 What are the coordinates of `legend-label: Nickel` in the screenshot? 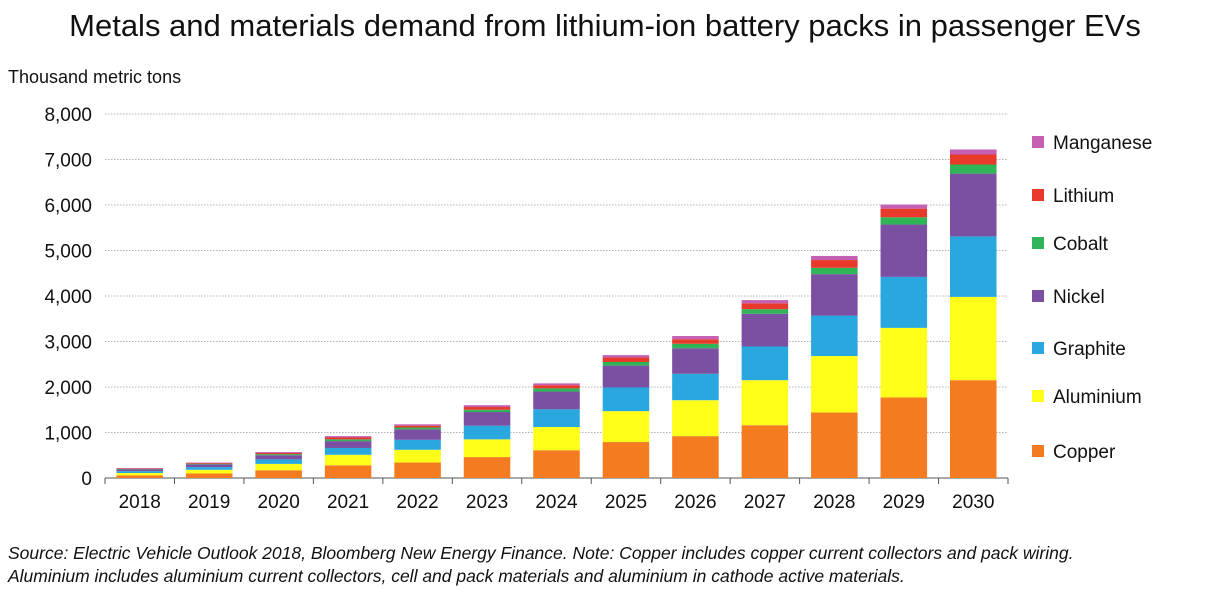 It's located at (1079, 297).